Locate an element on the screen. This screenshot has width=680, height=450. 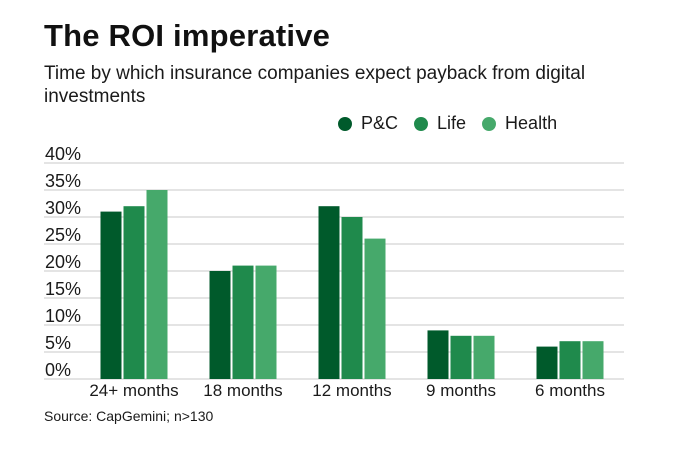
y-tick-label: 25% is located at coordinates (63, 235).